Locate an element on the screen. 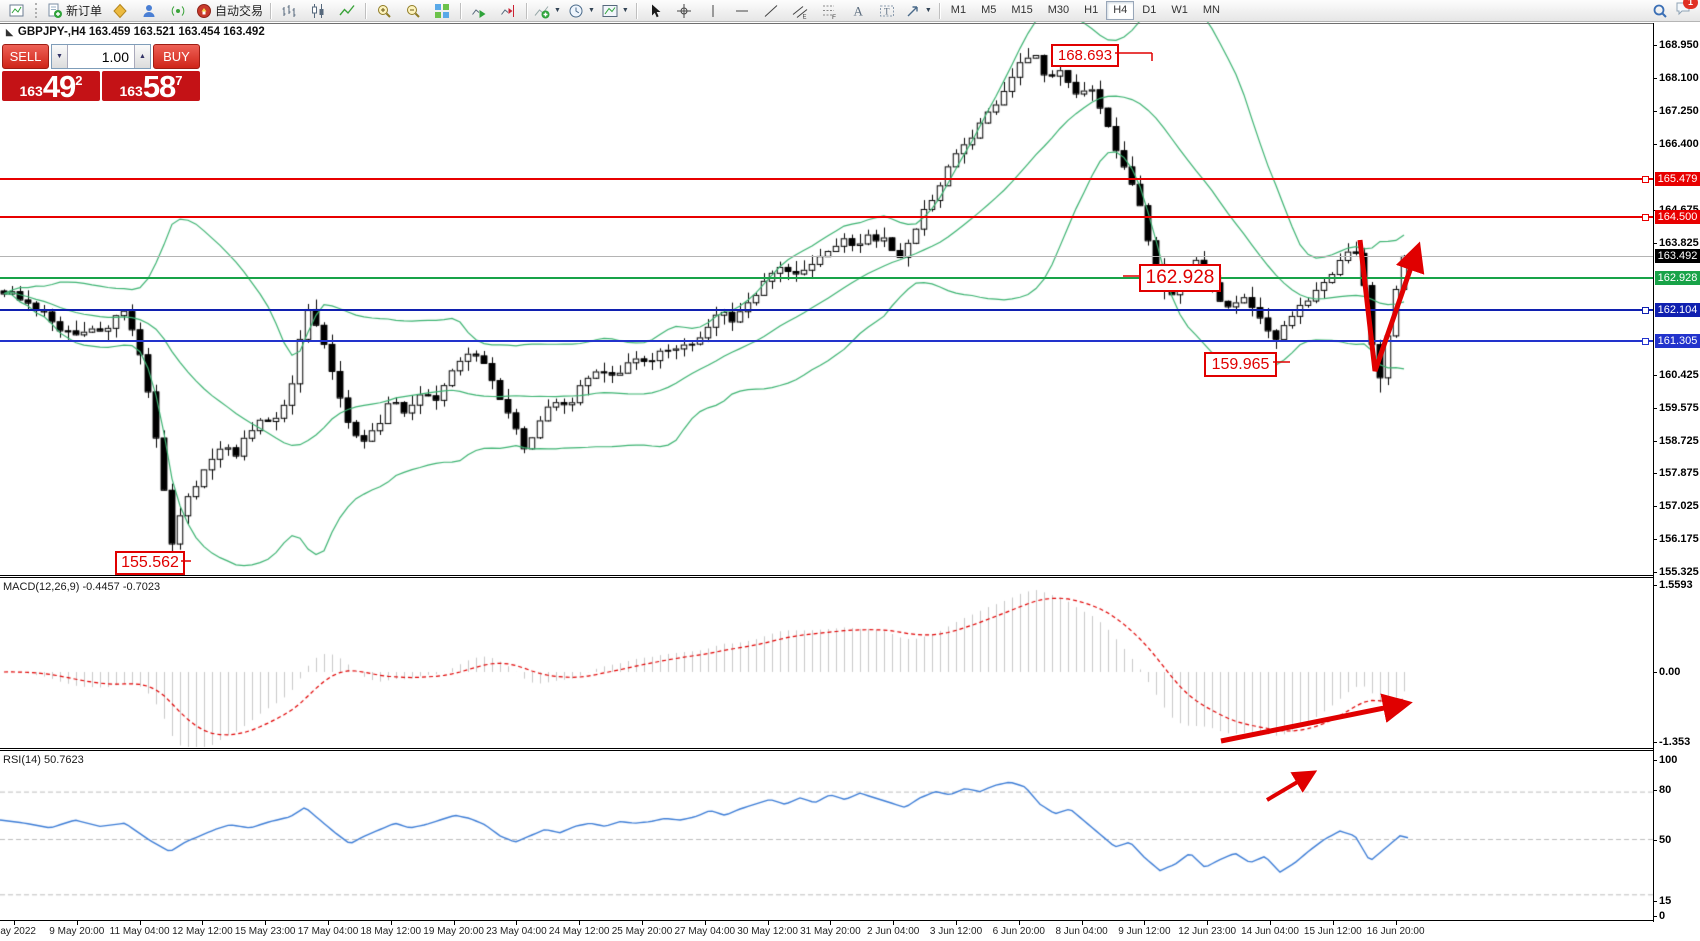  volume-stepper: ▼ 1.00 ▲ is located at coordinates (101, 56).